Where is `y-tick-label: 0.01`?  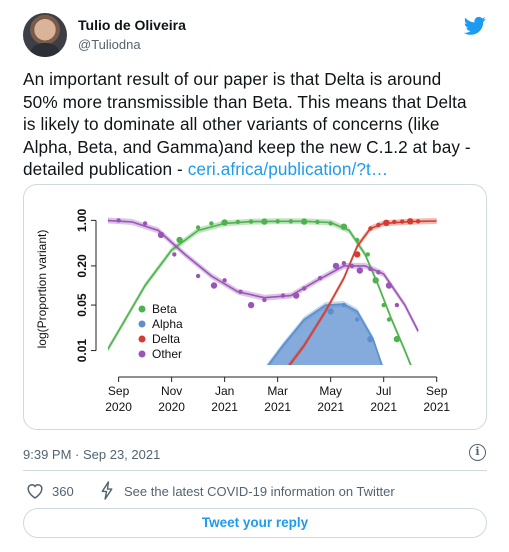 y-tick-label: 0.01 is located at coordinates (82, 351).